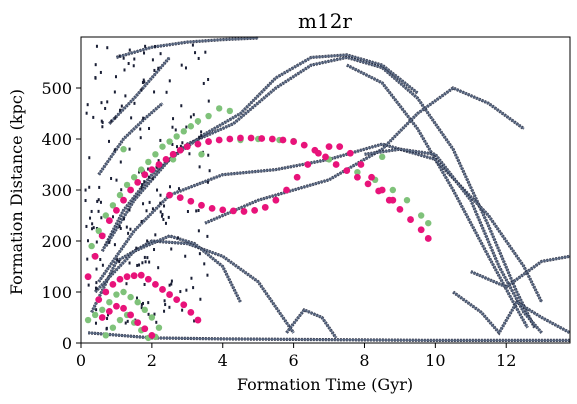 The image size is (577, 404). What do you see at coordinates (325, 384) in the screenshot?
I see `x-axis-label: Formation Time (Gyr)` at bounding box center [325, 384].